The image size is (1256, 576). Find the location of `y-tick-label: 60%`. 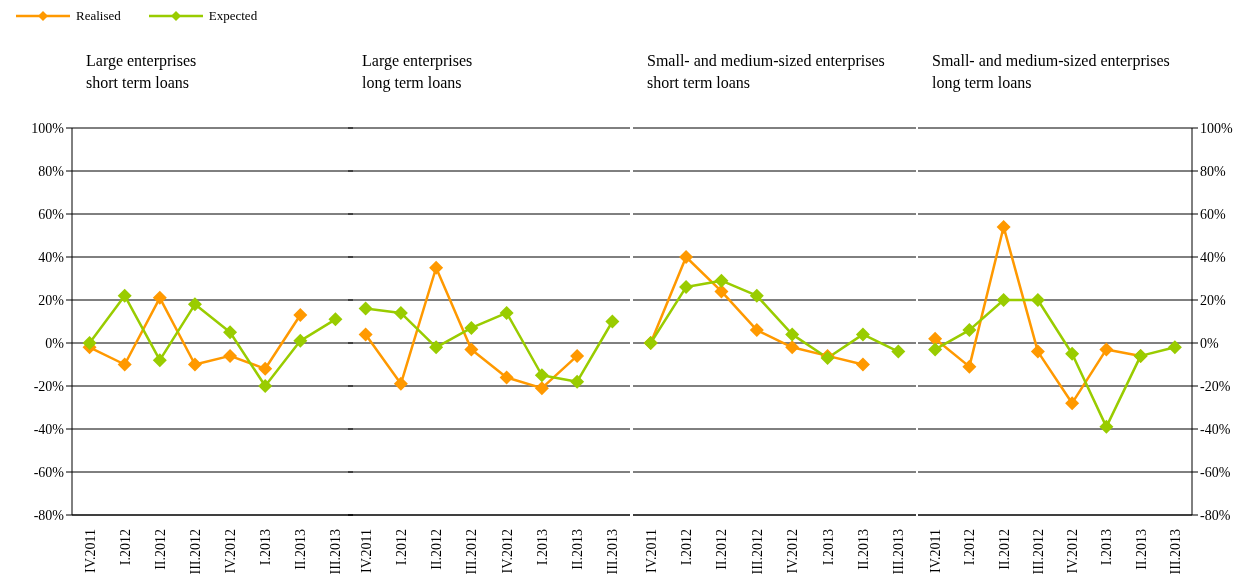

y-tick-label: 60% is located at coordinates (51, 214).